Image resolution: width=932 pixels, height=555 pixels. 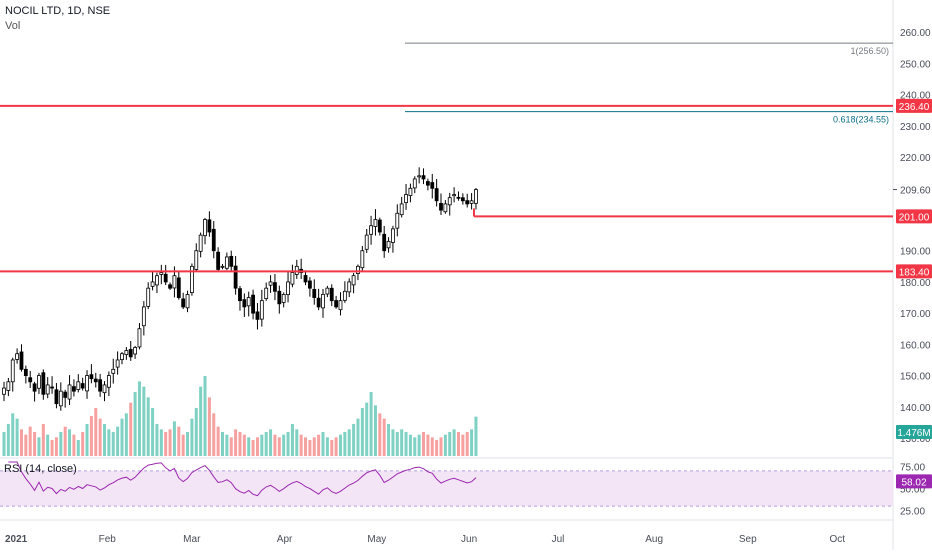 I want to click on rsi-value-badge-bg, so click(x=914, y=481).